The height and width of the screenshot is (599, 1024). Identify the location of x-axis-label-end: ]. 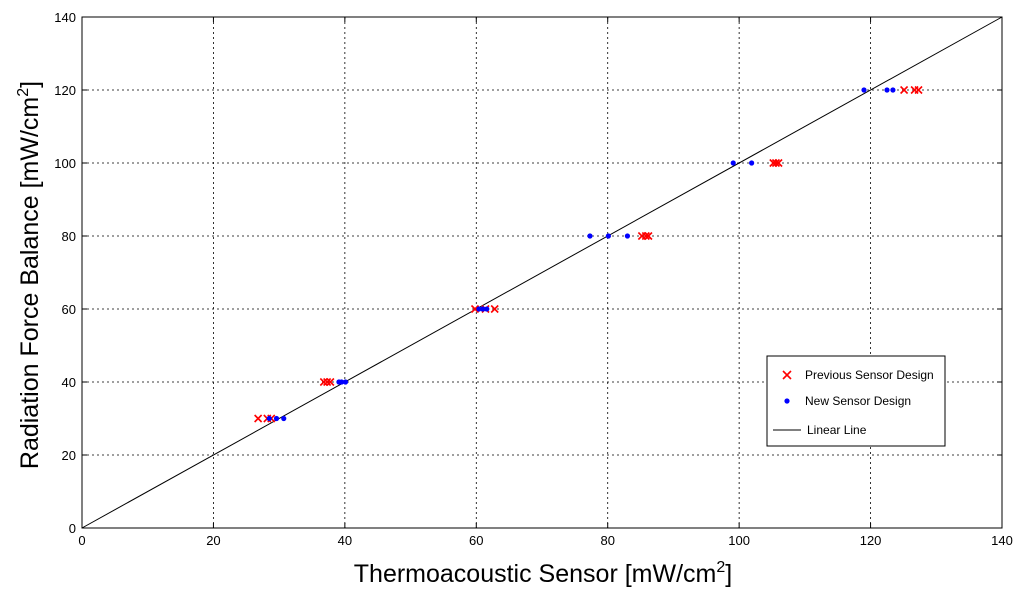
(728, 574).